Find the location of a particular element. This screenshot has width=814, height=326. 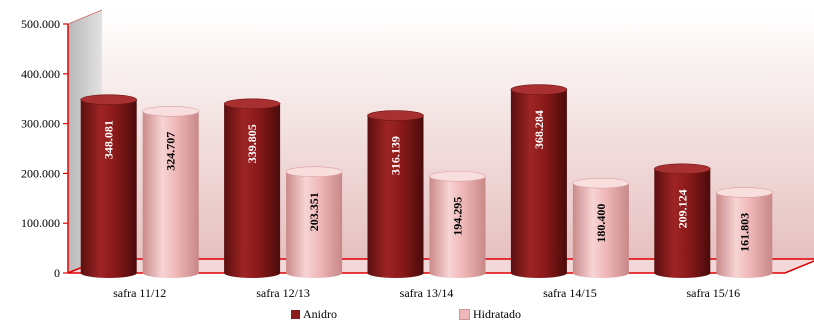

x-tick-label: safra 11/12 is located at coordinates (139, 293).